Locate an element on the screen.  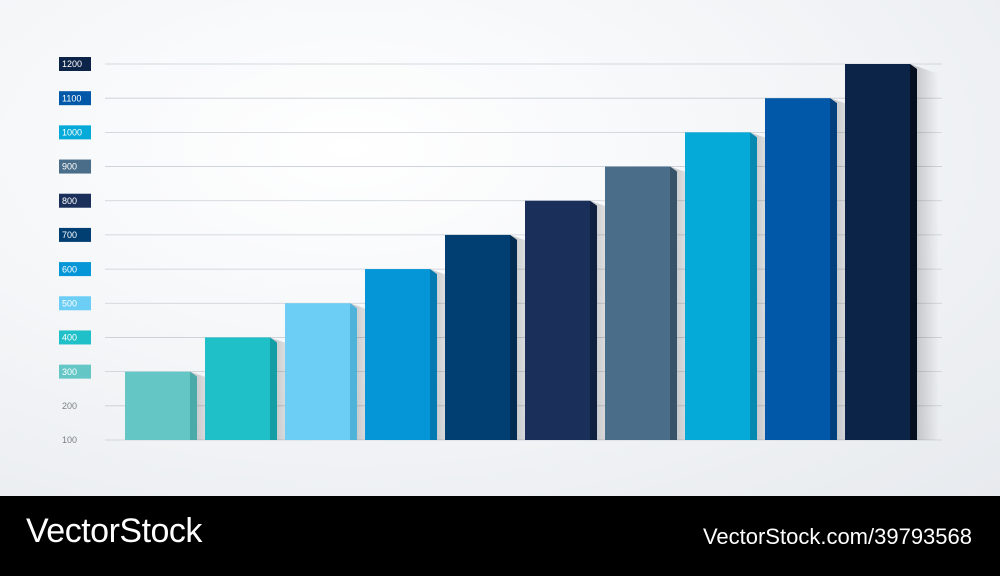
y-tick-label: 1200 is located at coordinates (72, 64).